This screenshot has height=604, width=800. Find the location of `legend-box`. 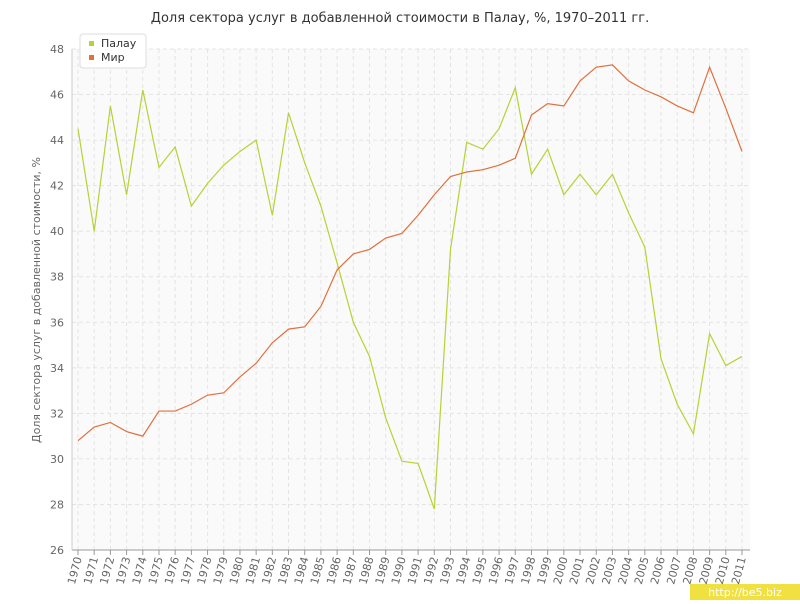

legend-box is located at coordinates (113, 51).